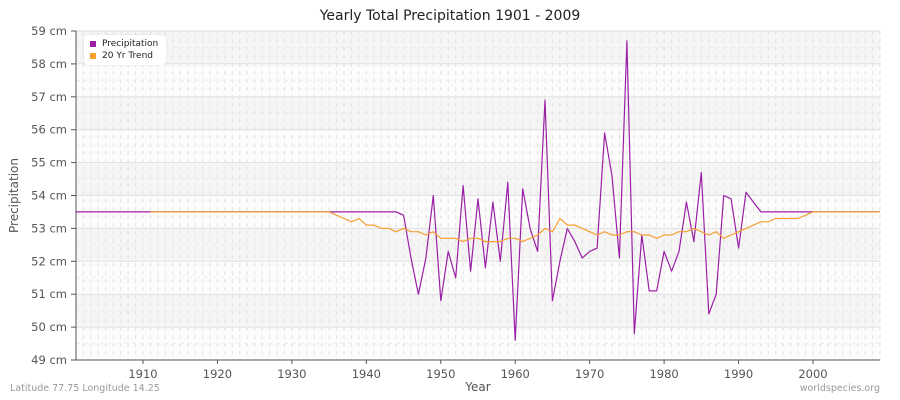  I want to click on svg-text: 59 cm, so click(49, 31).